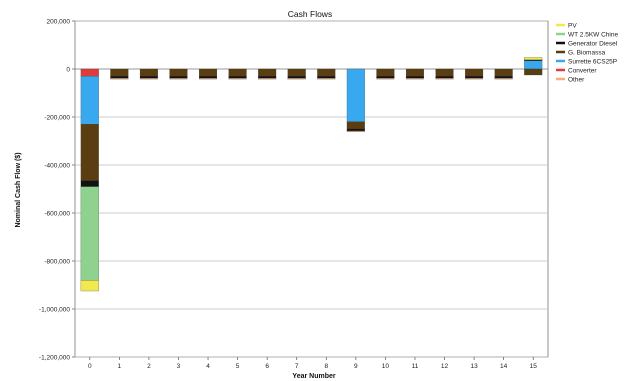  I want to click on x-tick-label: 14, so click(504, 366).